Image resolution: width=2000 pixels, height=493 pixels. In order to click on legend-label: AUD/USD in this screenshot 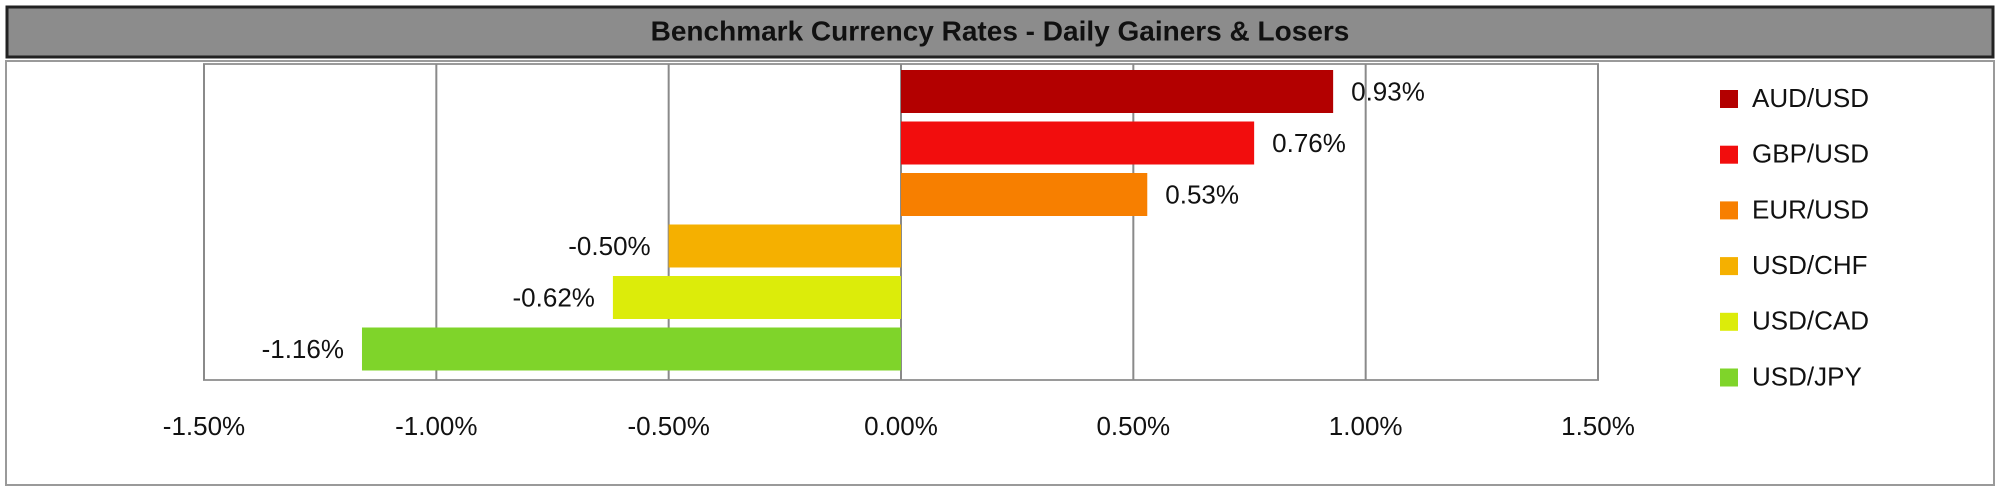, I will do `click(1810, 98)`.